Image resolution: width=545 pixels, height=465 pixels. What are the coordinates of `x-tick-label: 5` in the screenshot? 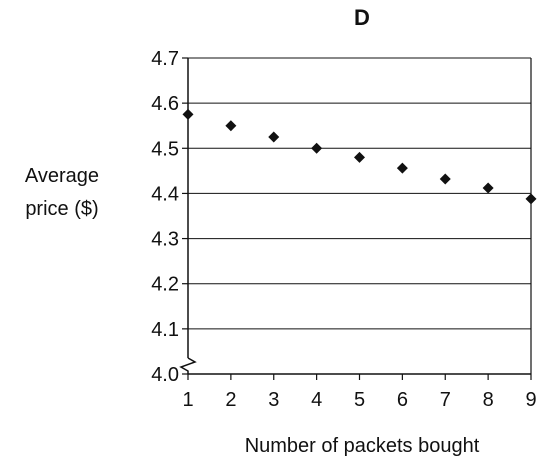 It's located at (359, 400).